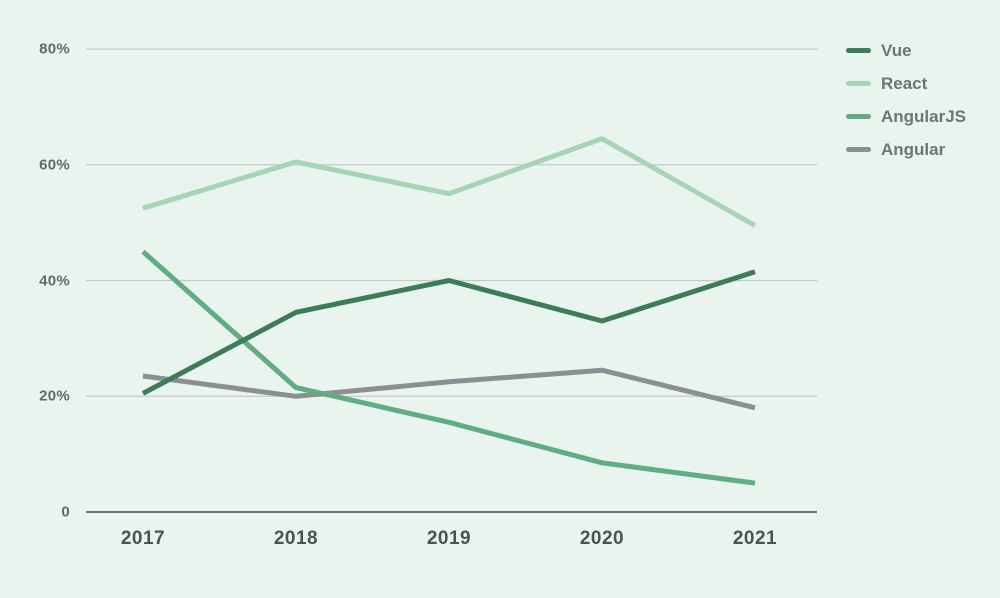  What do you see at coordinates (54, 49) in the screenshot?
I see `y-tick-label: 80%` at bounding box center [54, 49].